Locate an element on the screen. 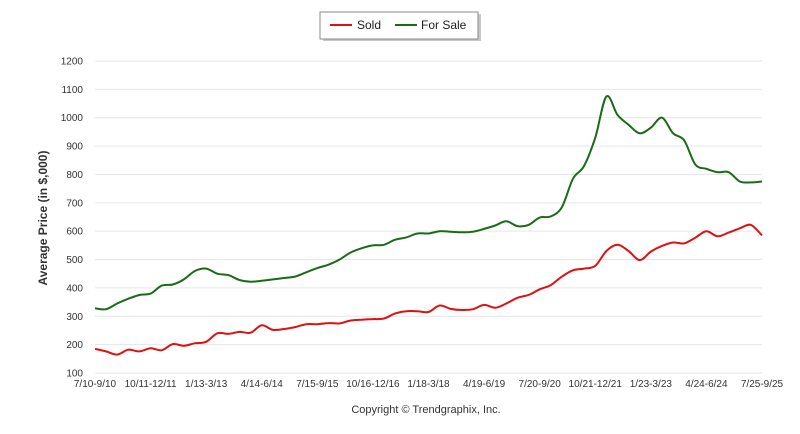 This screenshot has width=800, height=434. y-axis-ticks: 100 200 300 400 500 600 700 800 900 1000 1100 1200 is located at coordinates (72, 218).